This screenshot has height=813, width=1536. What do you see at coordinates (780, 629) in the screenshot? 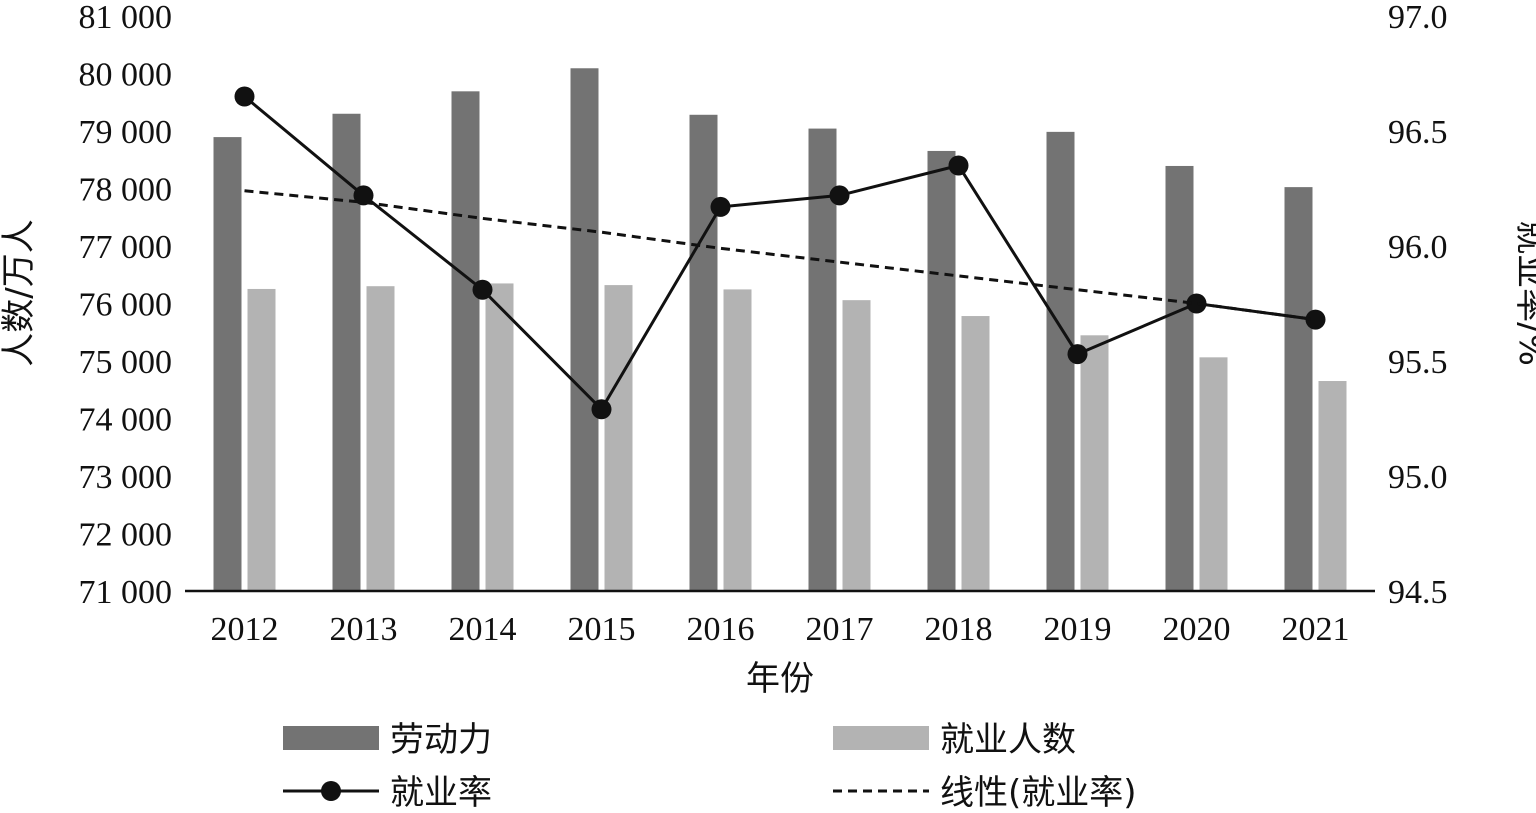
I see `x-ticks: 2012 2013 2014 2015 2016 2017 2018 2019 2020 2021` at bounding box center [780, 629].